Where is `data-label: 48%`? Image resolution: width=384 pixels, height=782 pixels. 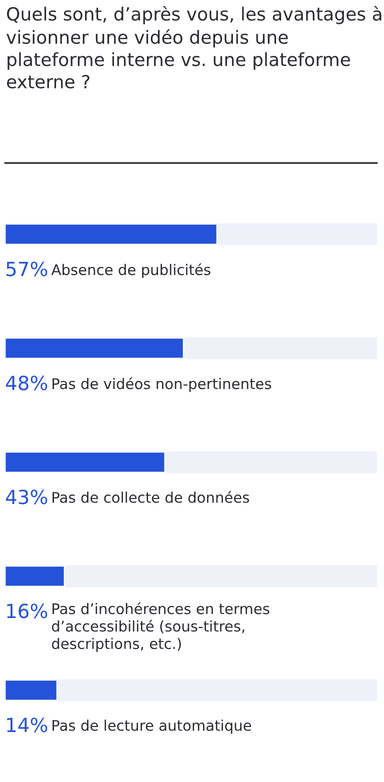 data-label: 48% is located at coordinates (27, 383).